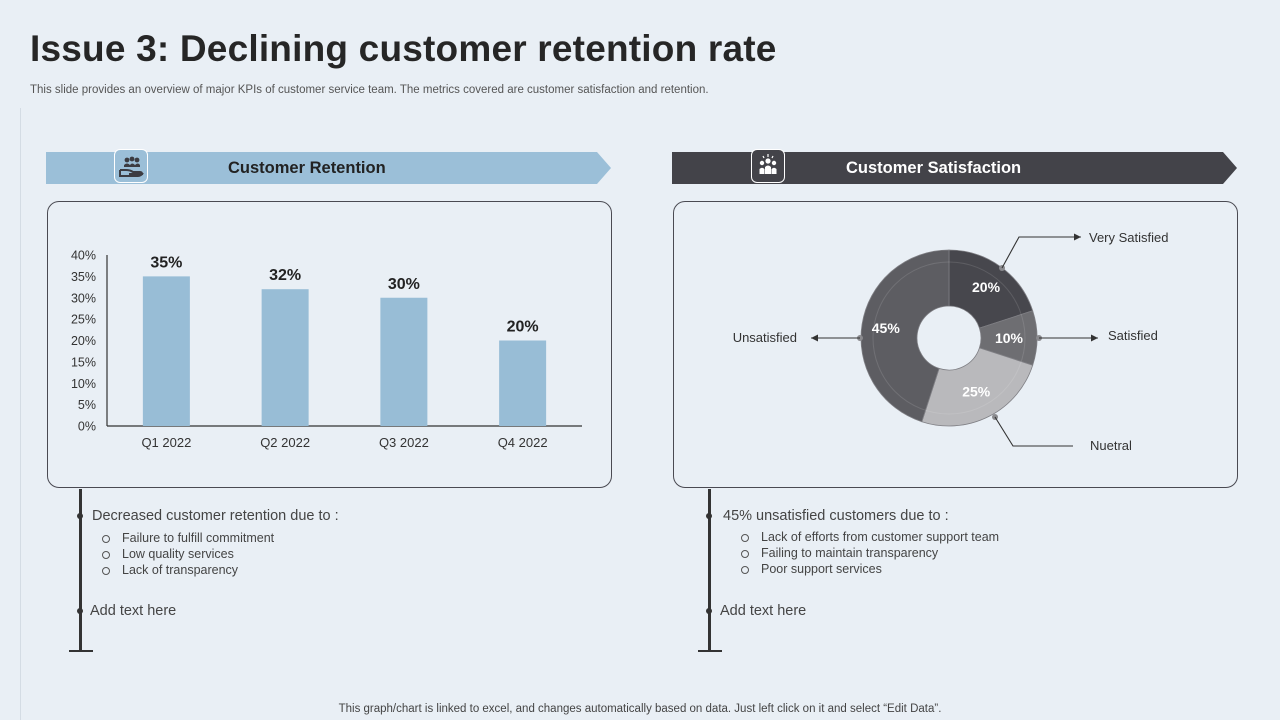  What do you see at coordinates (83, 384) in the screenshot?
I see `y-tick-label: 10%` at bounding box center [83, 384].